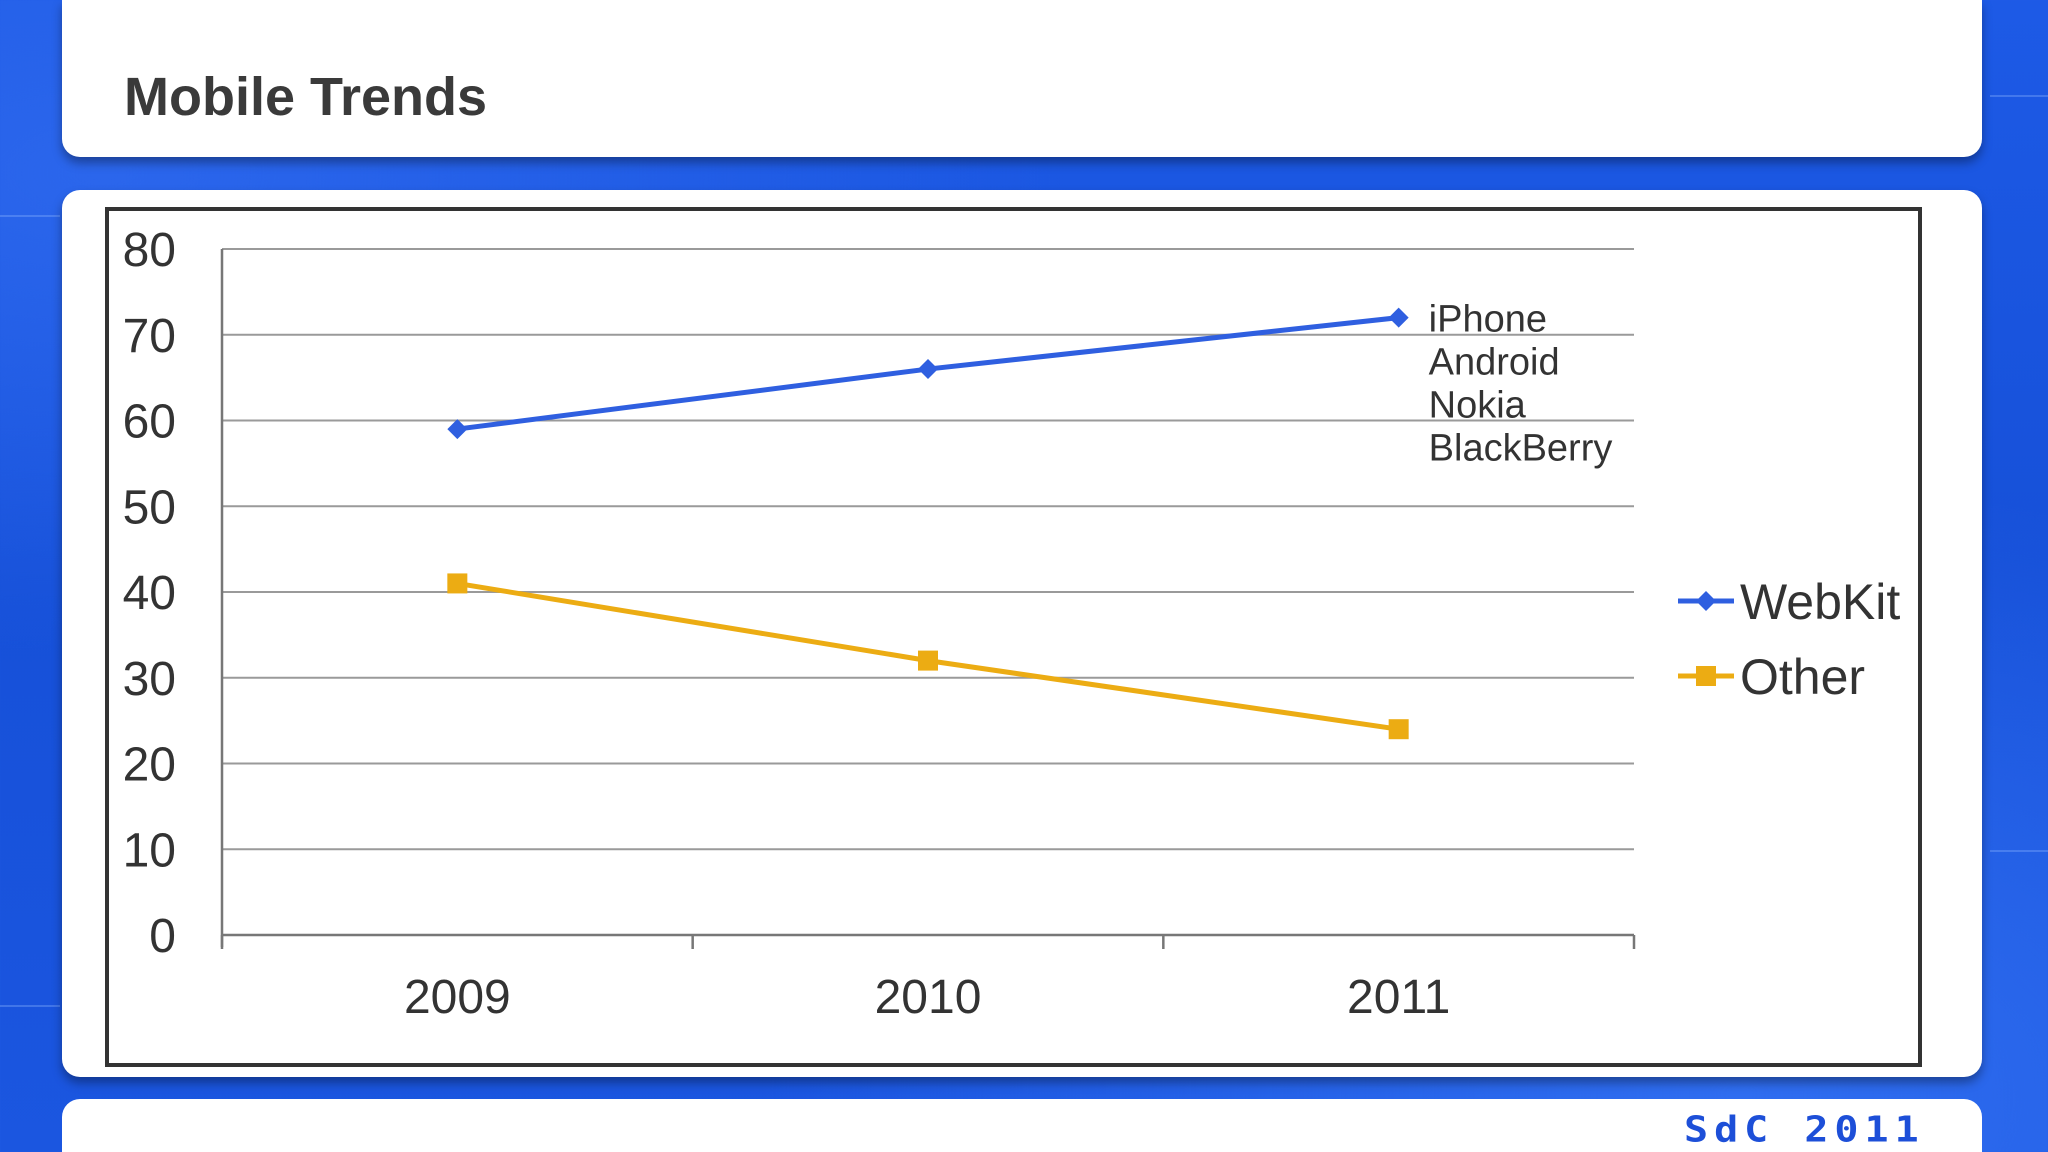  I want to click on x-tick-label: 2010, so click(928, 997).